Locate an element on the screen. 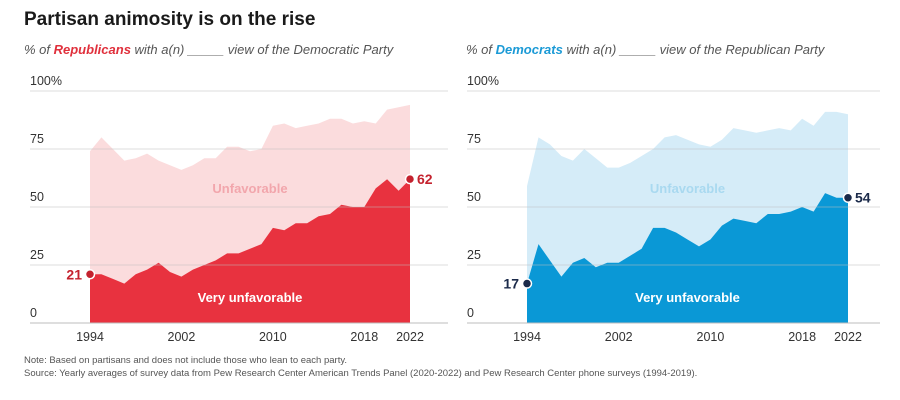 The width and height of the screenshot is (900, 400). republicans-ytick-100: 100% is located at coordinates (46, 81).